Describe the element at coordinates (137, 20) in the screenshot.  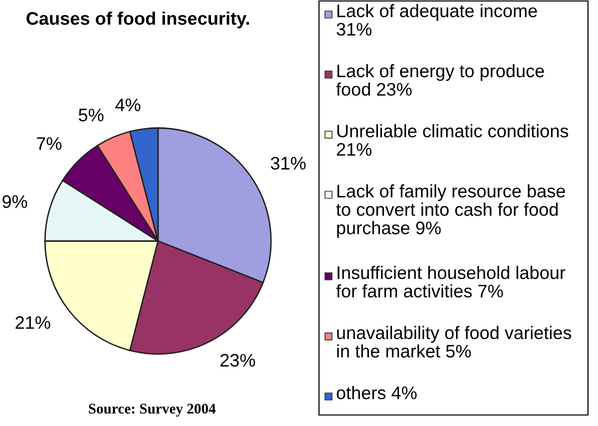
I see `chart-title: Causes of food insecurity.` at that location.